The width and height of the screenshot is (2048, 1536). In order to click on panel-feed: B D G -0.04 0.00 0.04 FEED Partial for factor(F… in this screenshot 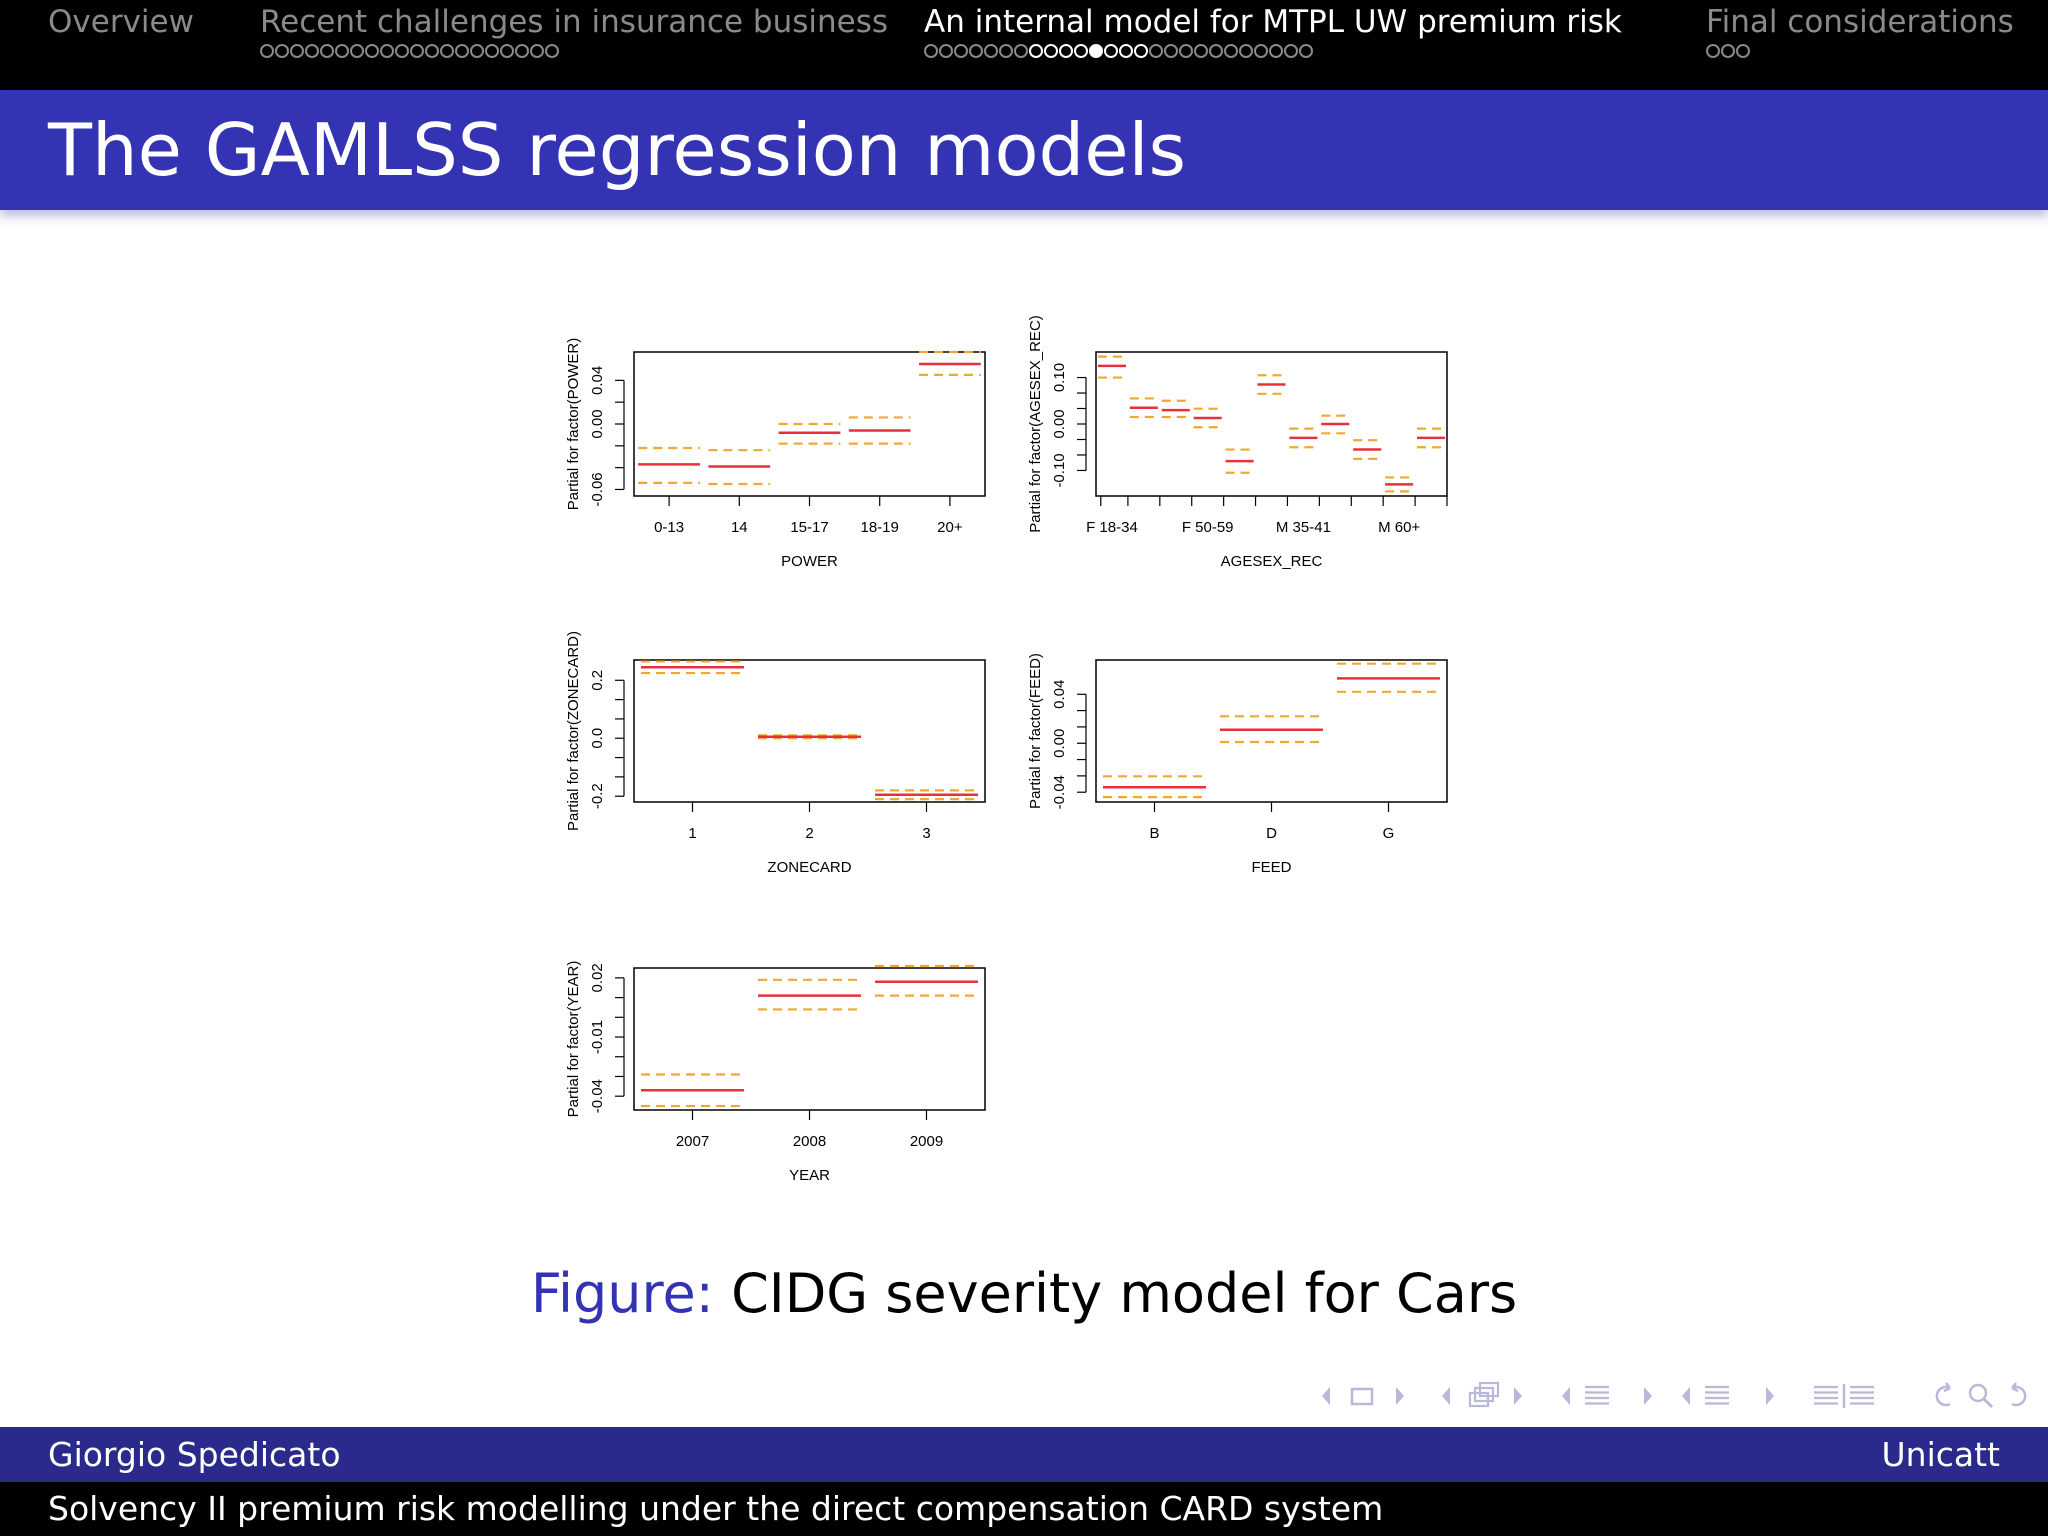, I will do `click(1237, 764)`.